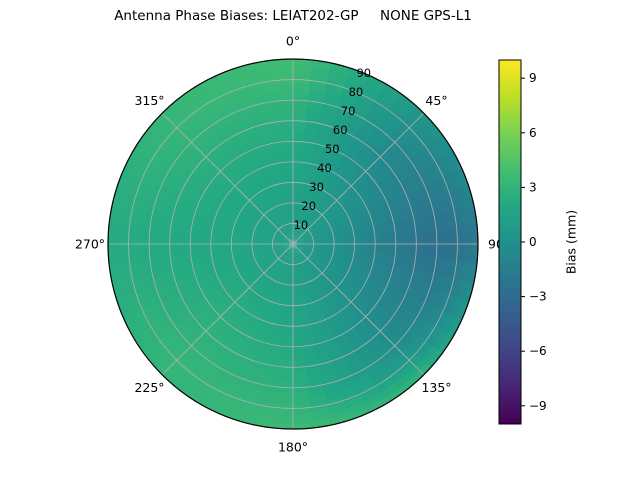 This screenshot has width=640, height=480. I want to click on colorbar-tick-label: −9, so click(538, 406).